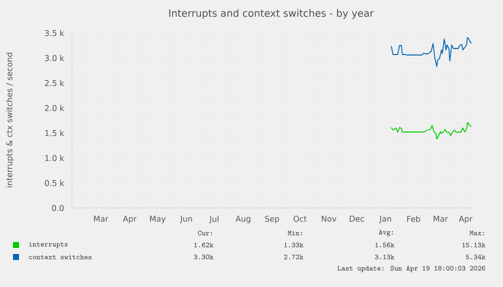  I want to click on chart-title: Interrupts and context switches - by year, so click(271, 14).